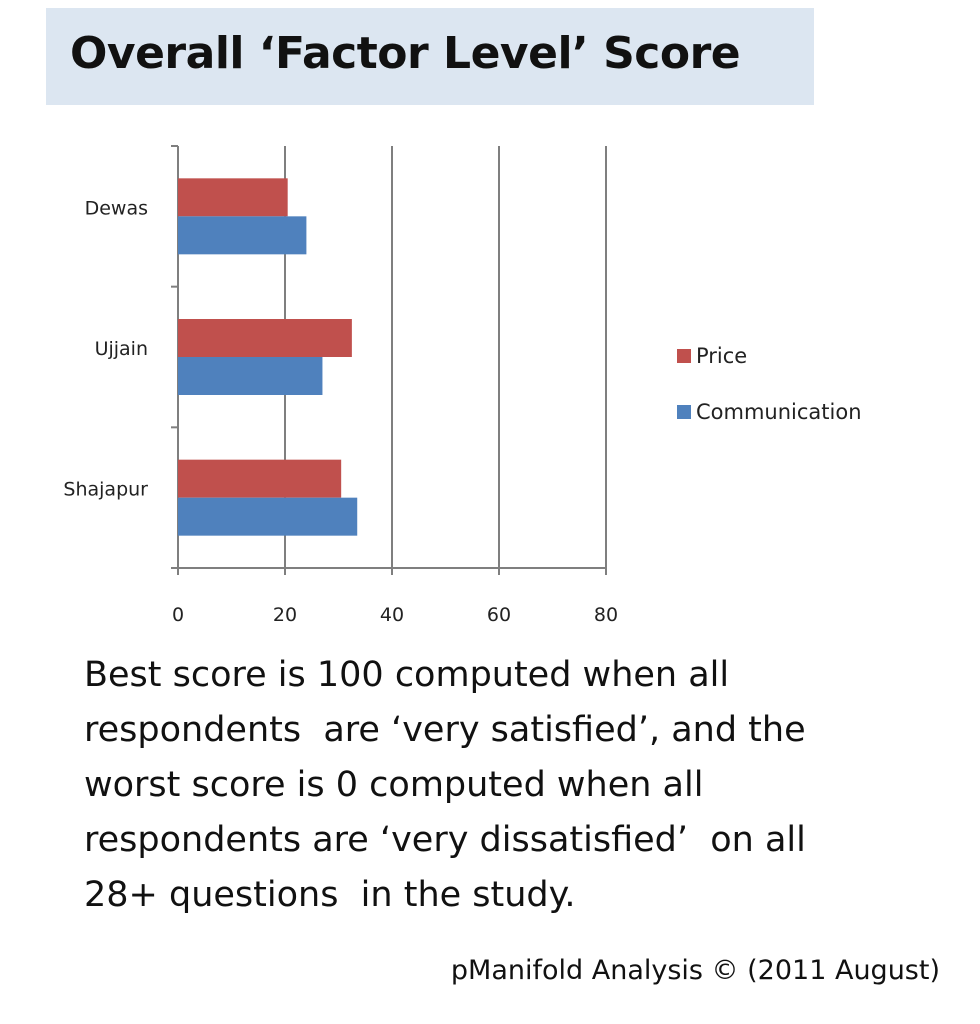 This screenshot has height=1024, width=980. Describe the element at coordinates (695, 970) in the screenshot. I see `credit-text: pManifold Analysis © (2011 August)` at that location.